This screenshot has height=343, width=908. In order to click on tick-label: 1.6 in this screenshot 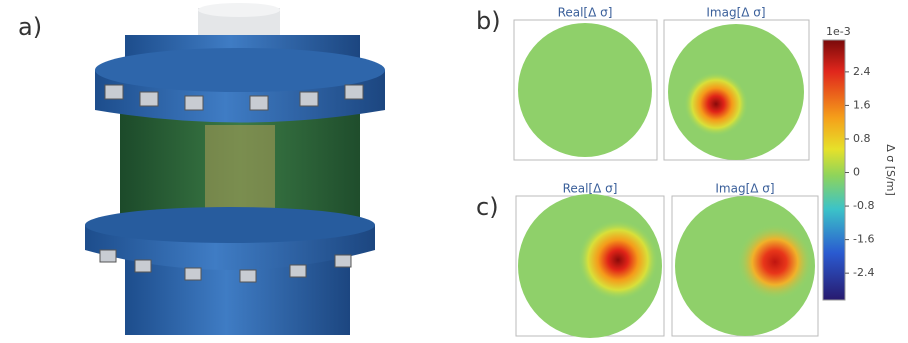, I will do `click(862, 104)`.